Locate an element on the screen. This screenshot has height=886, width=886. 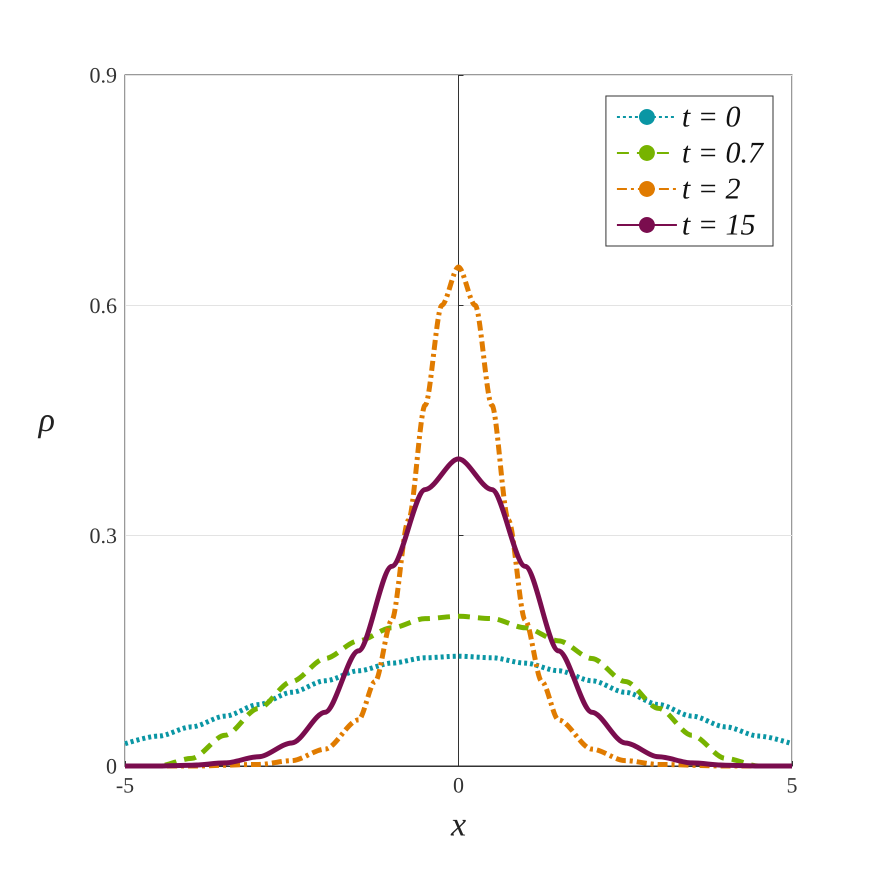
y-tick-label: 0.3 is located at coordinates (103, 535).